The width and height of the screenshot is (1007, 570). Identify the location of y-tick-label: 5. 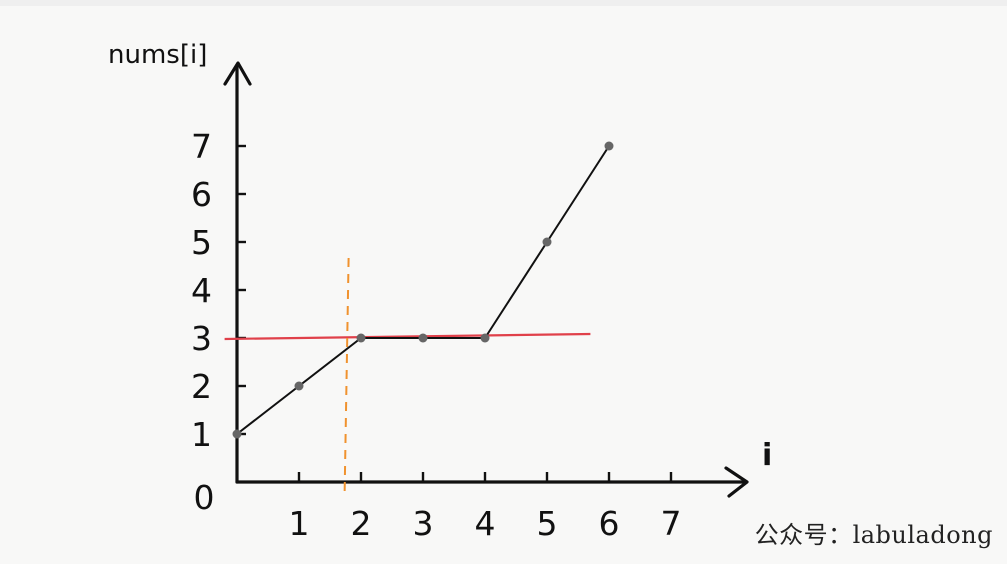
(201, 242).